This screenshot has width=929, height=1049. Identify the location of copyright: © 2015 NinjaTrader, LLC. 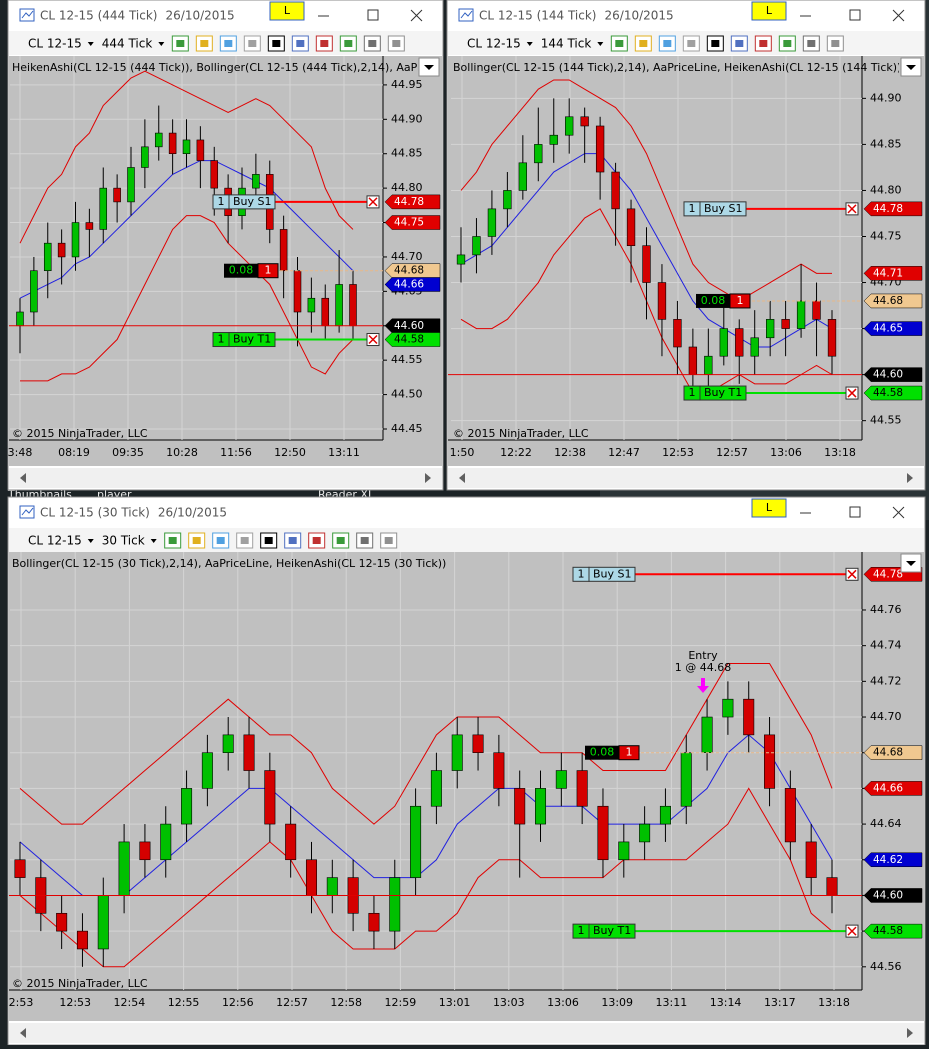
(521, 433).